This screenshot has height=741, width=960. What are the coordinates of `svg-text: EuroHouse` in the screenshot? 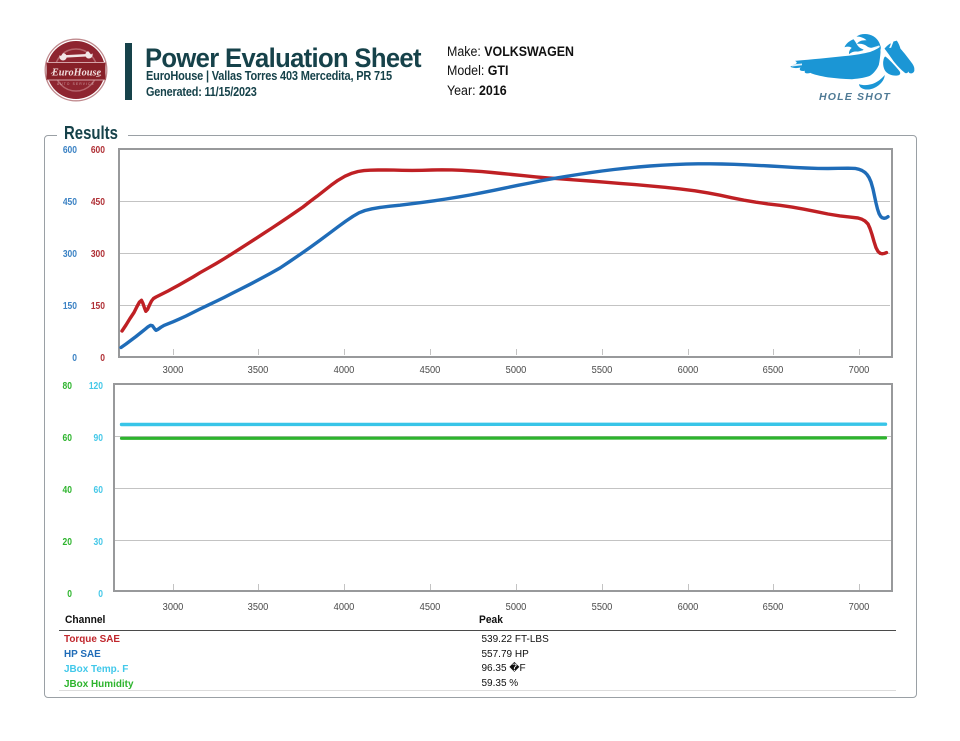 It's located at (76, 73).